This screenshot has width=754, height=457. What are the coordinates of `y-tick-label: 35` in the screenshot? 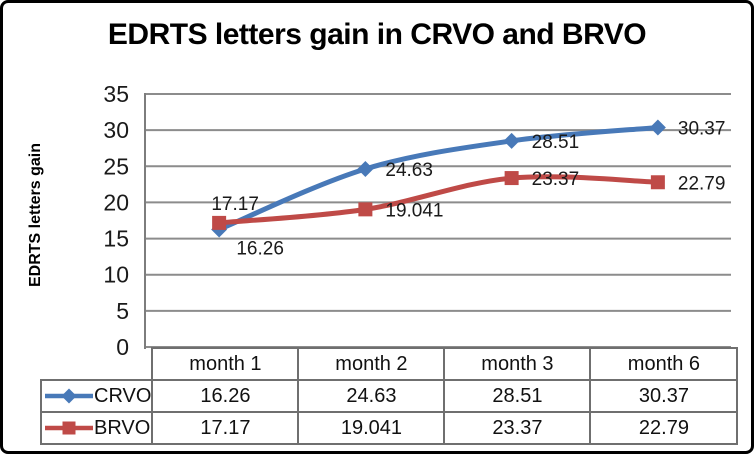 It's located at (116, 94).